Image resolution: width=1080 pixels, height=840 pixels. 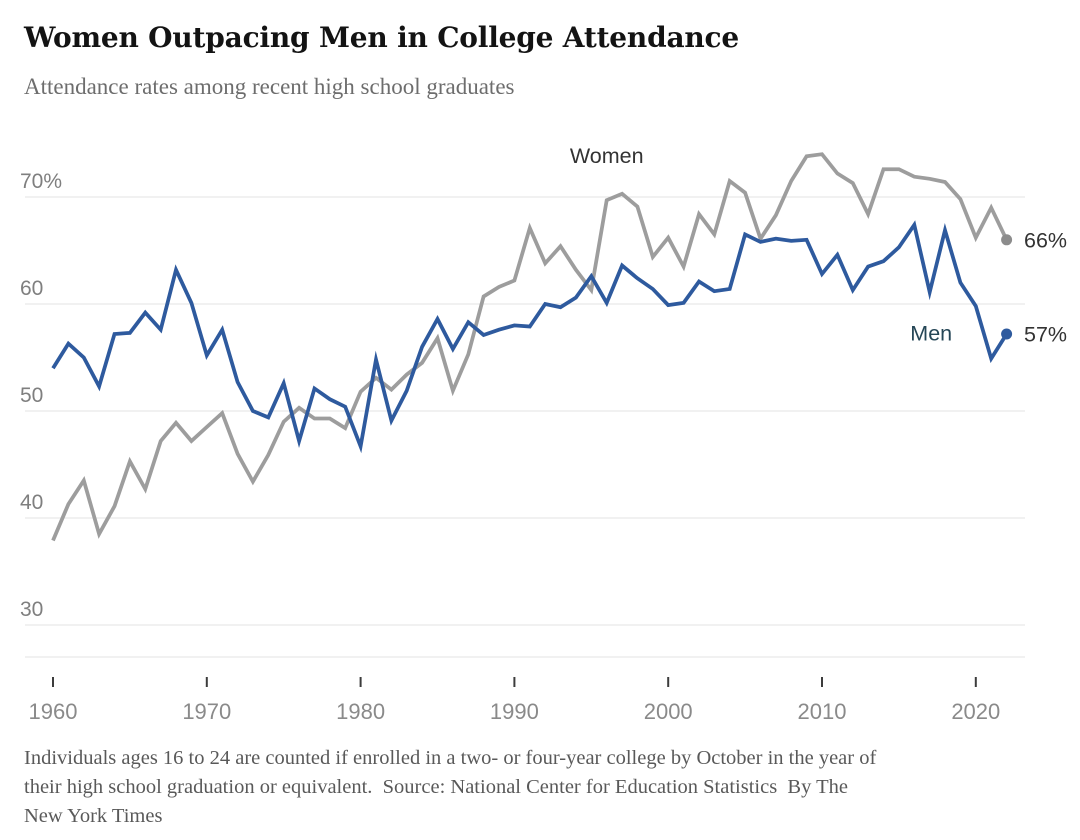 I want to click on series-label-men: Men, so click(x=931, y=333).